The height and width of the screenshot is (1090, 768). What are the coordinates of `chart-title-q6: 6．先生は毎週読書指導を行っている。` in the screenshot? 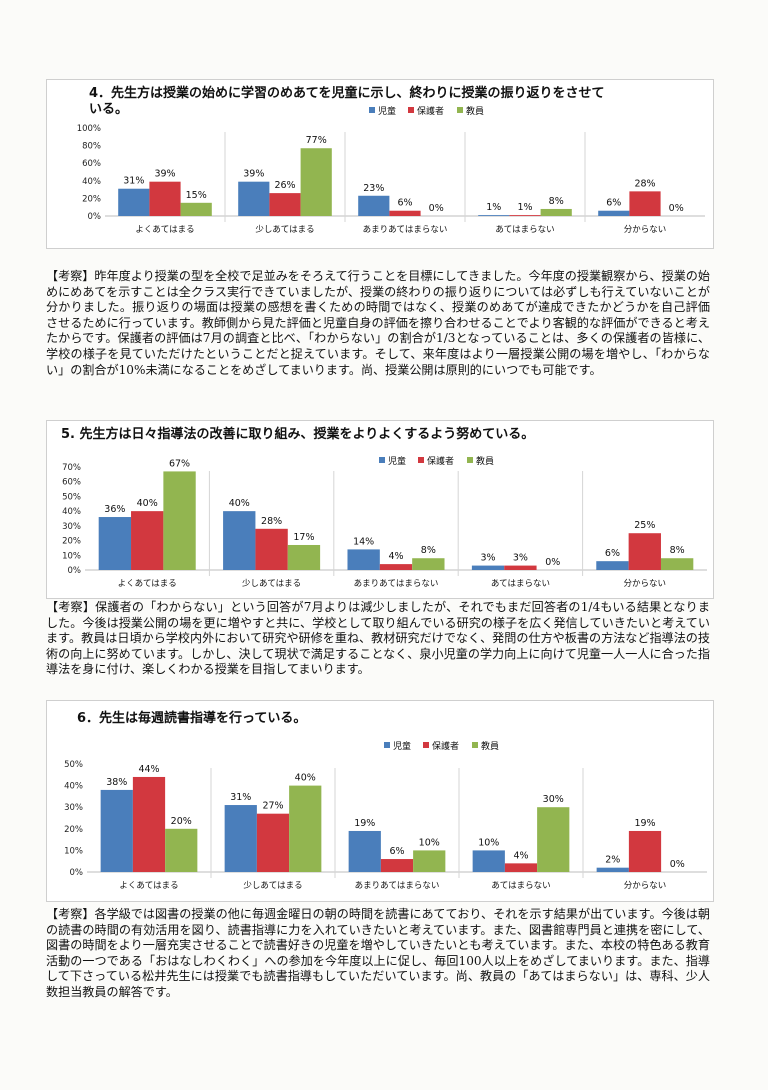 It's located at (192, 718).